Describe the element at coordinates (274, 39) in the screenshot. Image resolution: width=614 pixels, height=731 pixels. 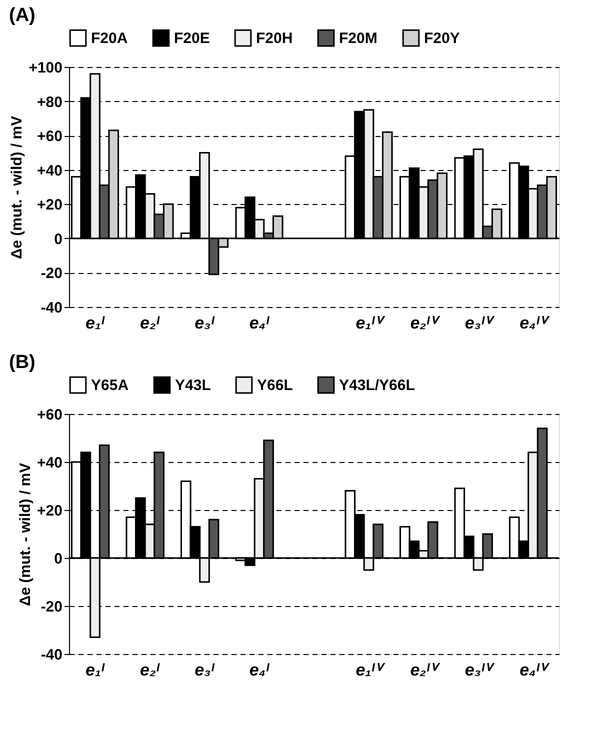
I see `legend-label: F20H` at that location.